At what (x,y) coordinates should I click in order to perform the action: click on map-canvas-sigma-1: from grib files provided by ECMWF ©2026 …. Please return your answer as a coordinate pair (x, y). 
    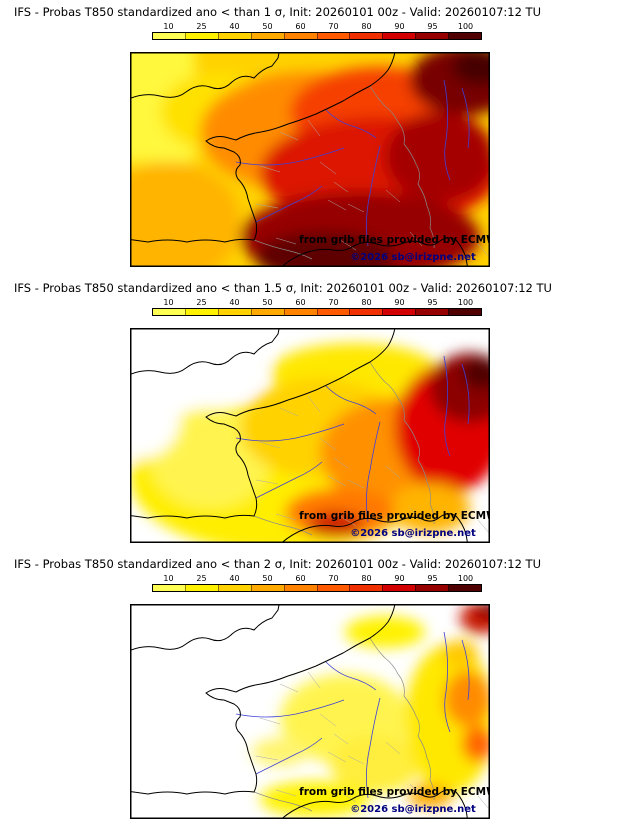
    Looking at the image, I should click on (310, 159).